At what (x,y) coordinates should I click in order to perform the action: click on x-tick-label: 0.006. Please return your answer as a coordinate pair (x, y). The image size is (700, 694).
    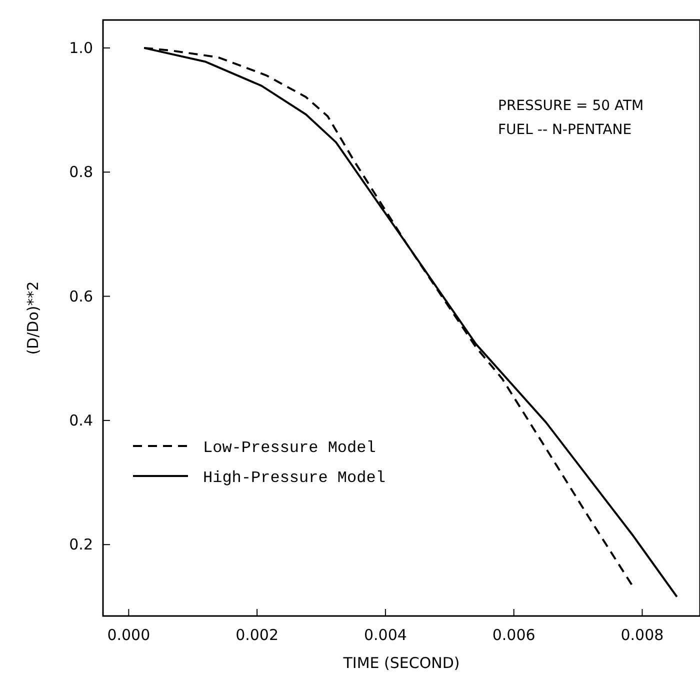
    Looking at the image, I should click on (514, 635).